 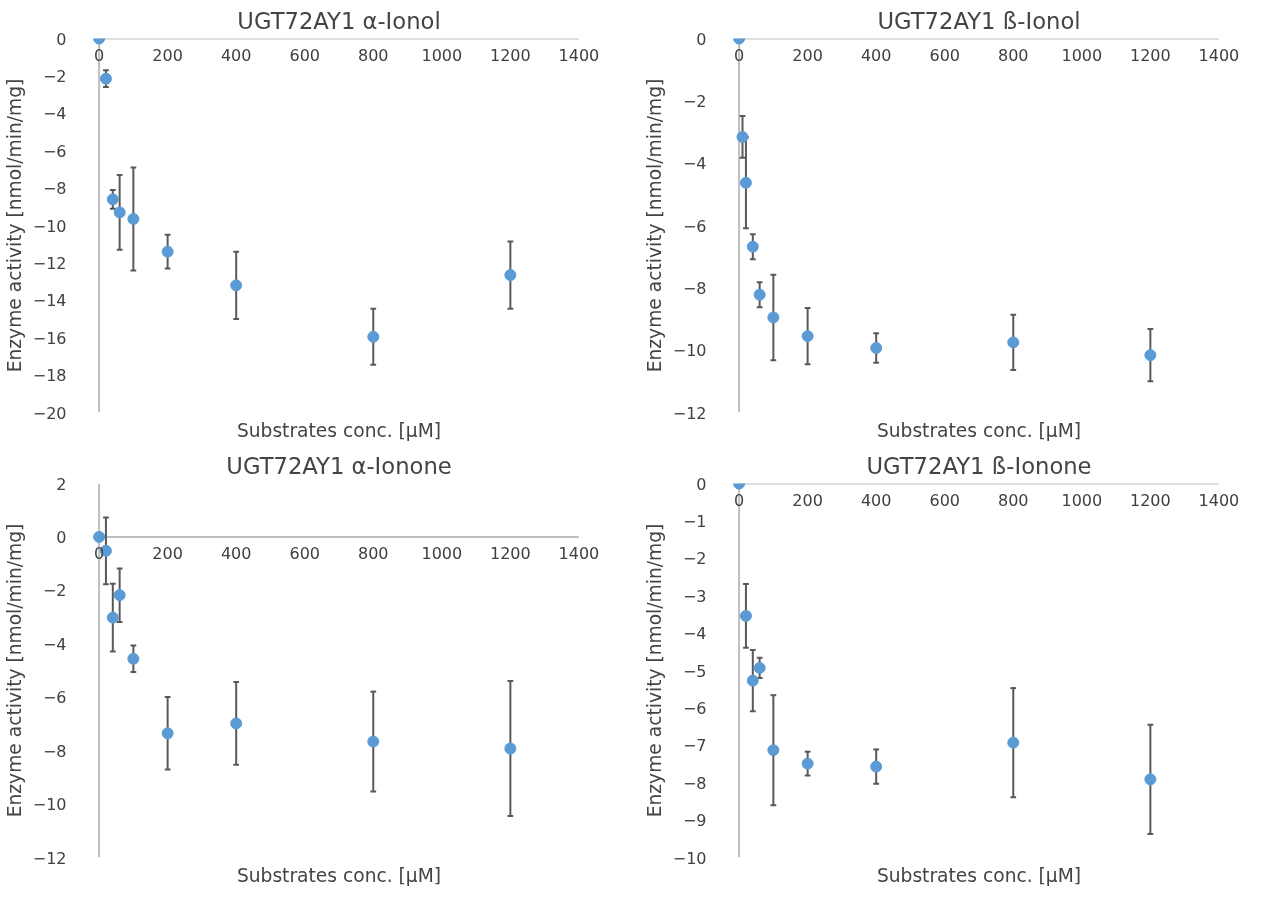 I want to click on y-tick-label: −16, so click(x=49, y=338).